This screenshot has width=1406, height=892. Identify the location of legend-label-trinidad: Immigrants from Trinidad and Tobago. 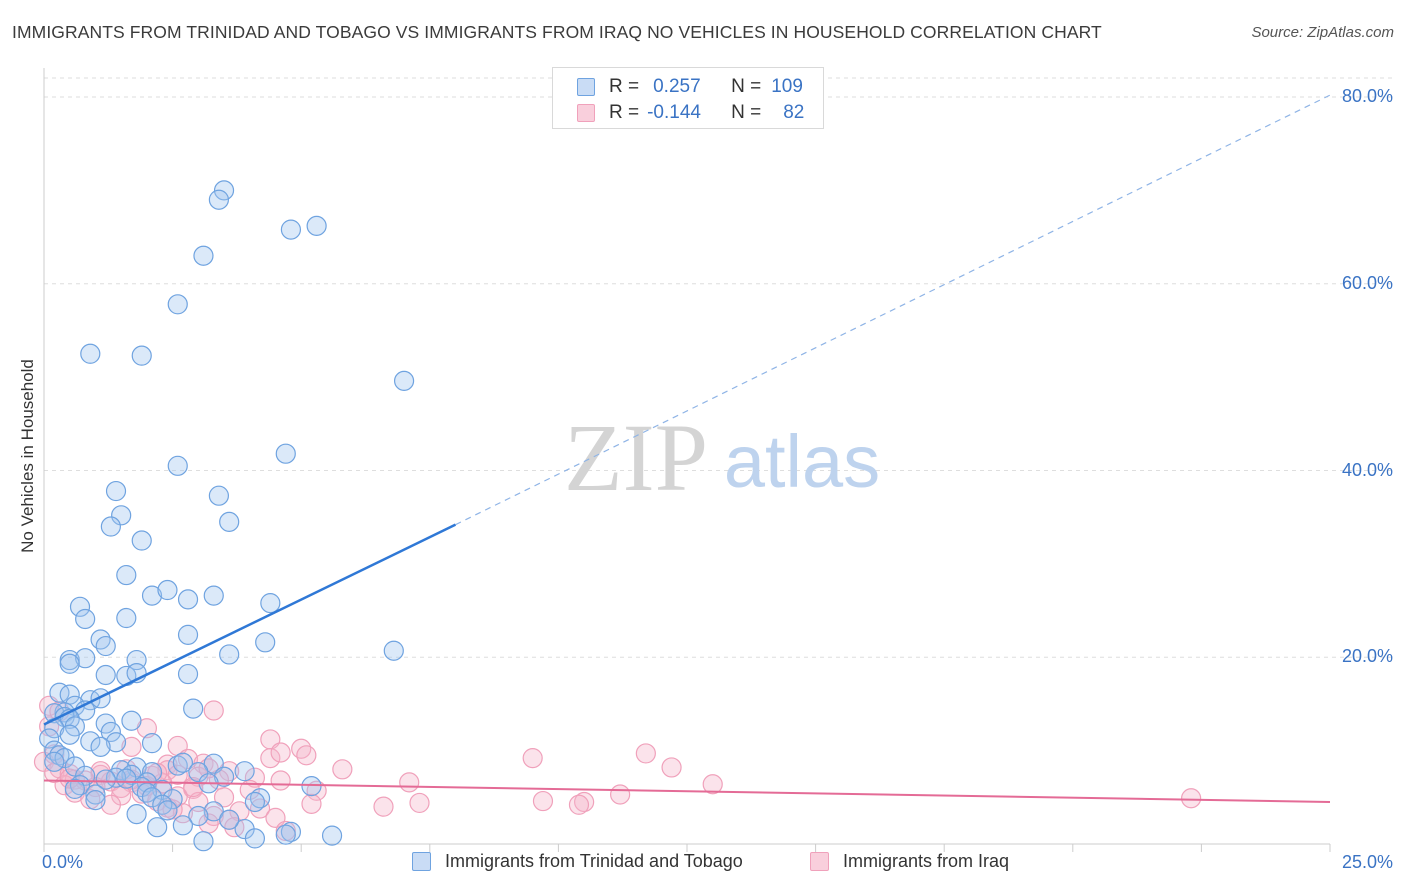
(594, 861).